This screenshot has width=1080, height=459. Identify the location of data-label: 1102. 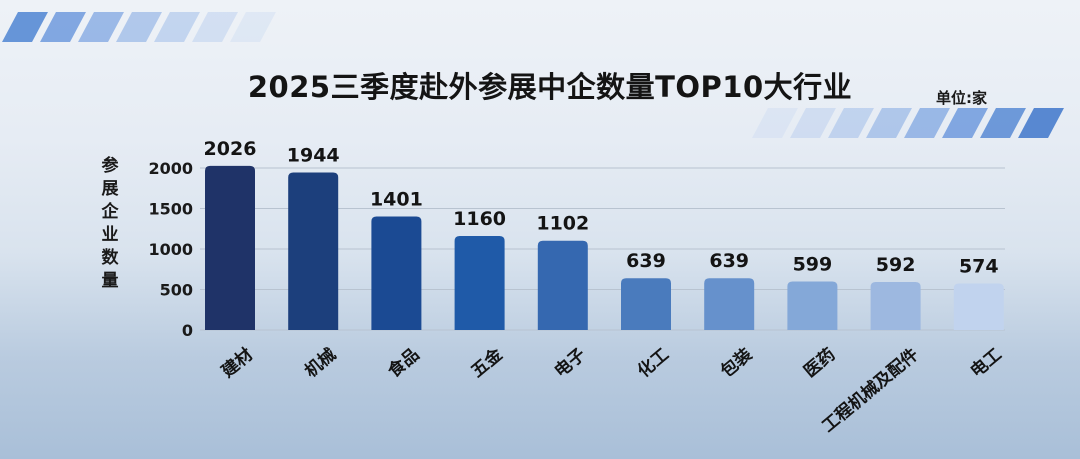
(562, 224).